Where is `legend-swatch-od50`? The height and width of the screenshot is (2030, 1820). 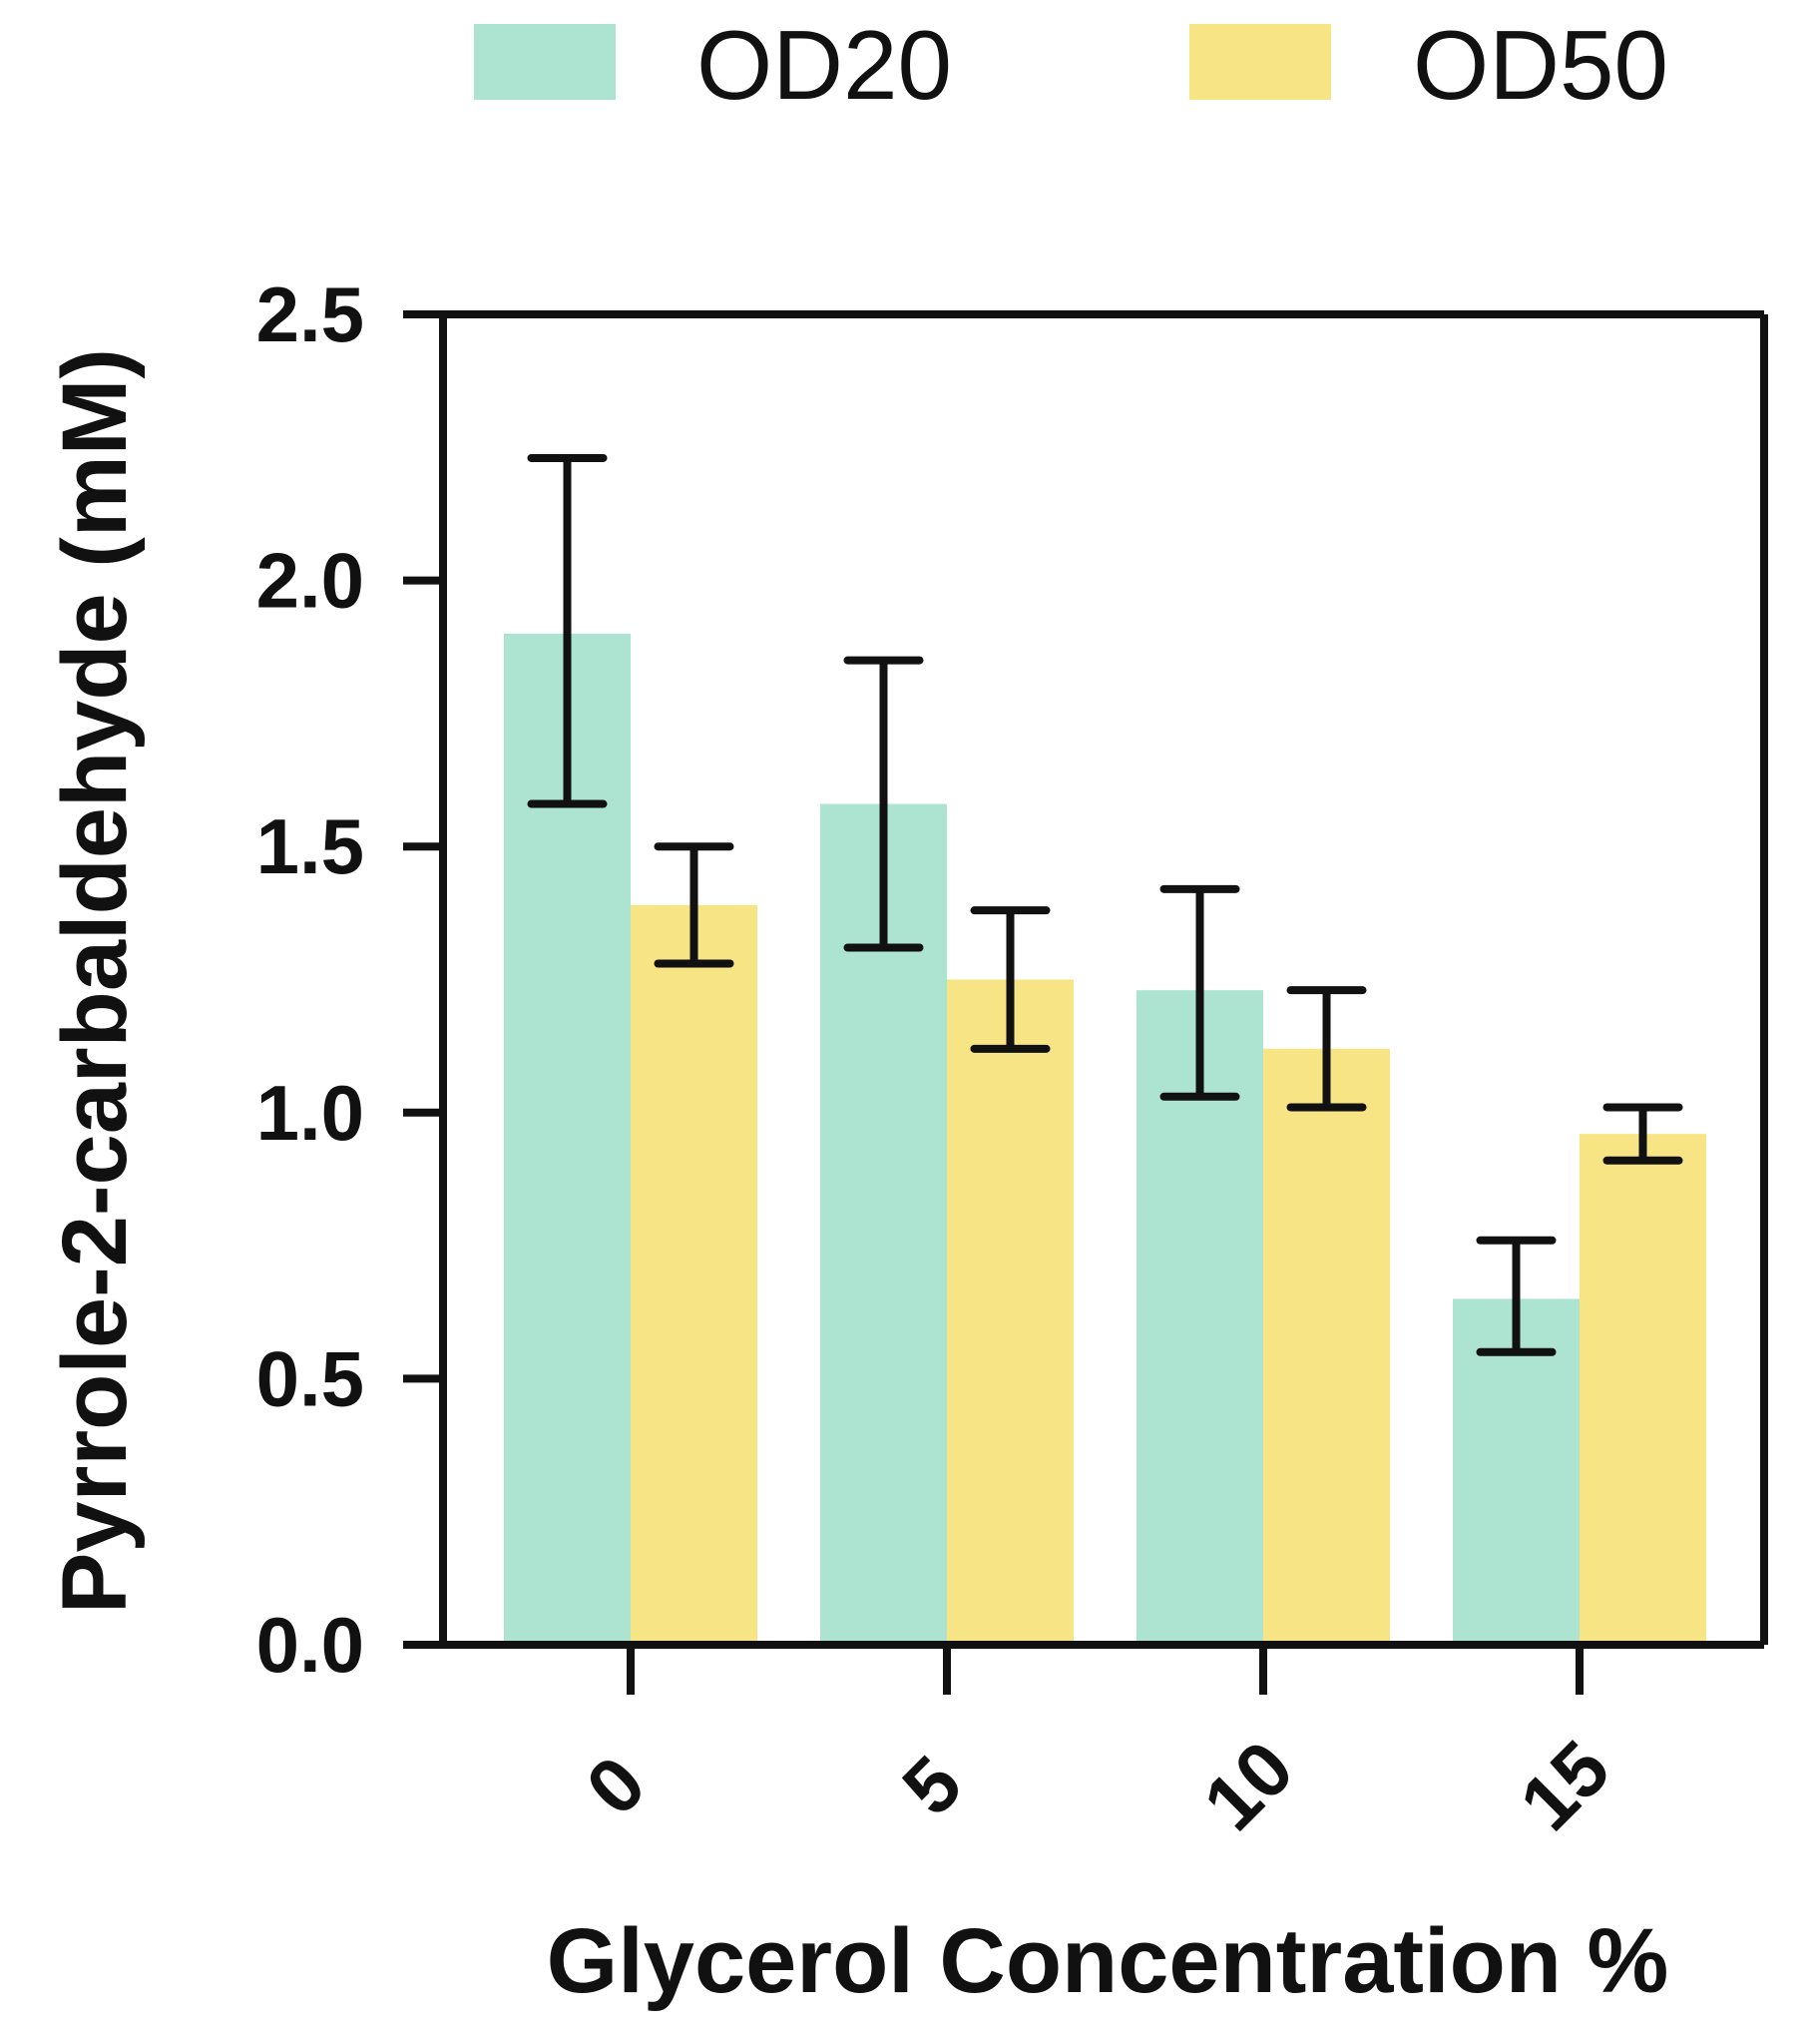 legend-swatch-od50 is located at coordinates (1260, 62).